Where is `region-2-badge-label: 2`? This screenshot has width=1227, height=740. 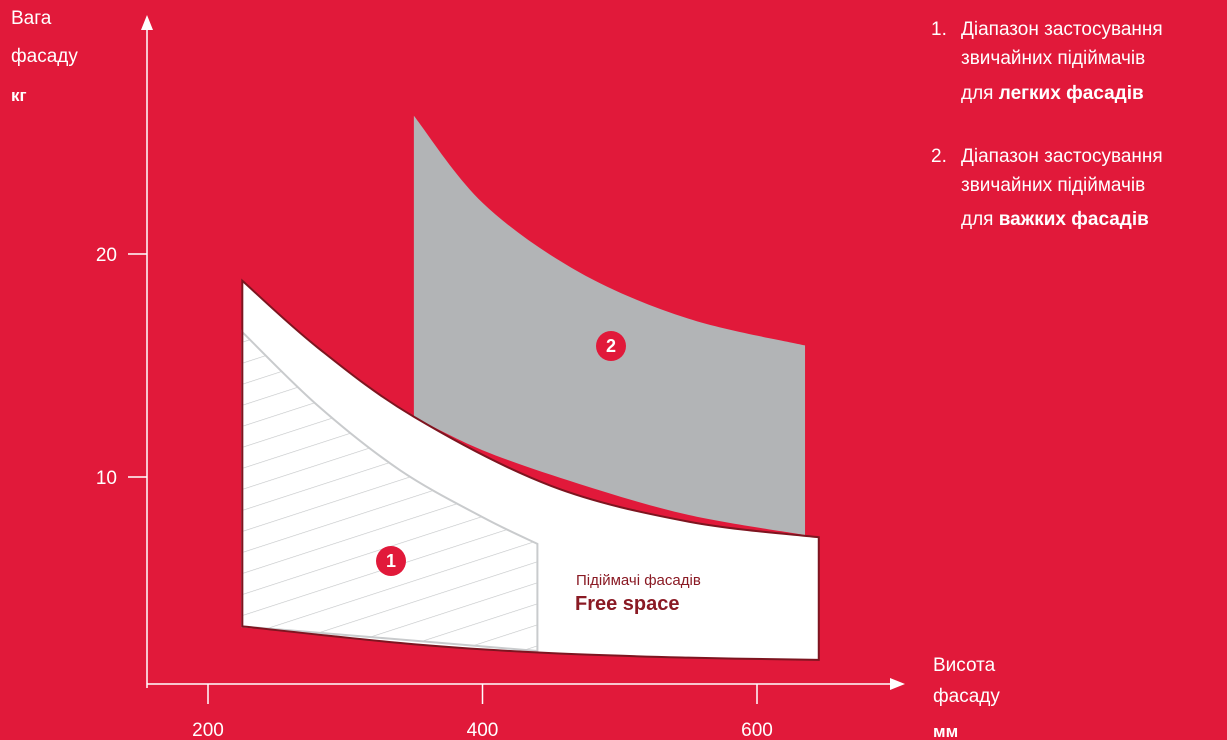 region-2-badge-label: 2 is located at coordinates (611, 346).